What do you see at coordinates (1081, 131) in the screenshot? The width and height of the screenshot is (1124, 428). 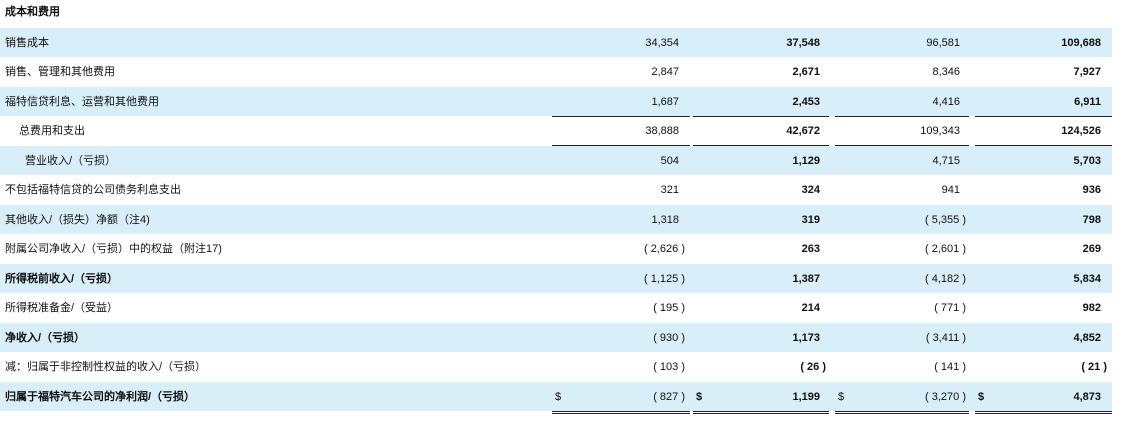 I see `cell-value: 124,526` at bounding box center [1081, 131].